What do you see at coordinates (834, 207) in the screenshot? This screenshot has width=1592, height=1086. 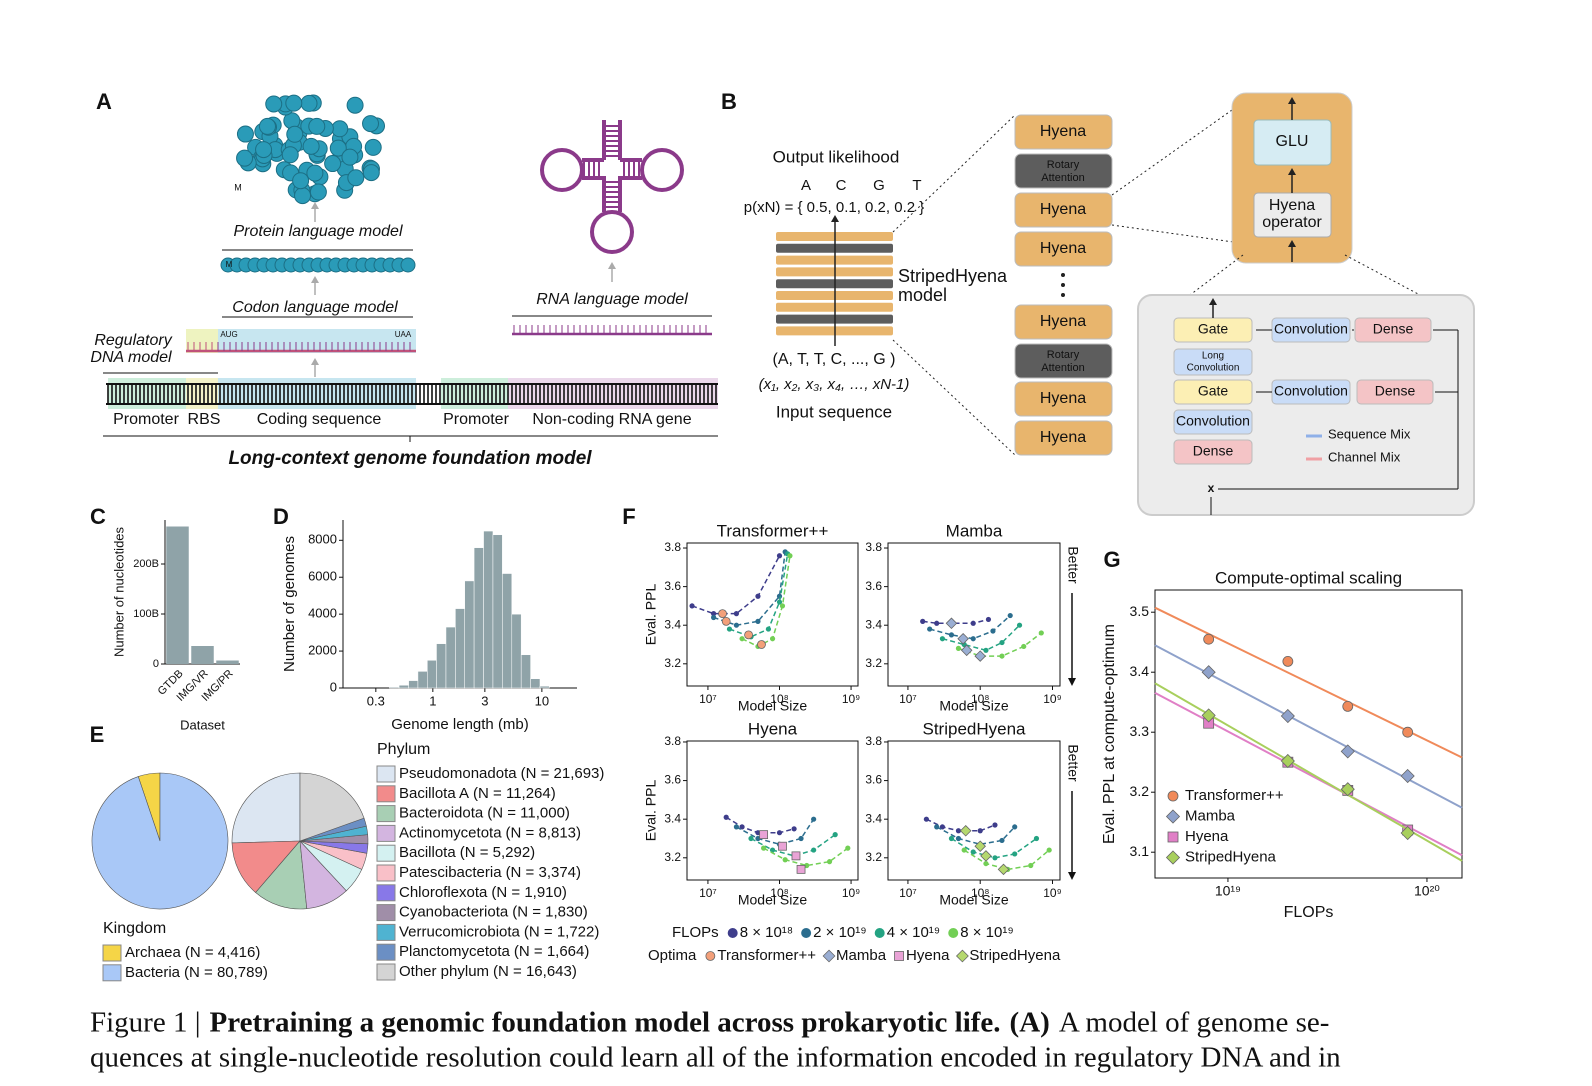 I see `label: p(xN) = { 0.5, 0.1, 0.2, 0.2 }` at bounding box center [834, 207].